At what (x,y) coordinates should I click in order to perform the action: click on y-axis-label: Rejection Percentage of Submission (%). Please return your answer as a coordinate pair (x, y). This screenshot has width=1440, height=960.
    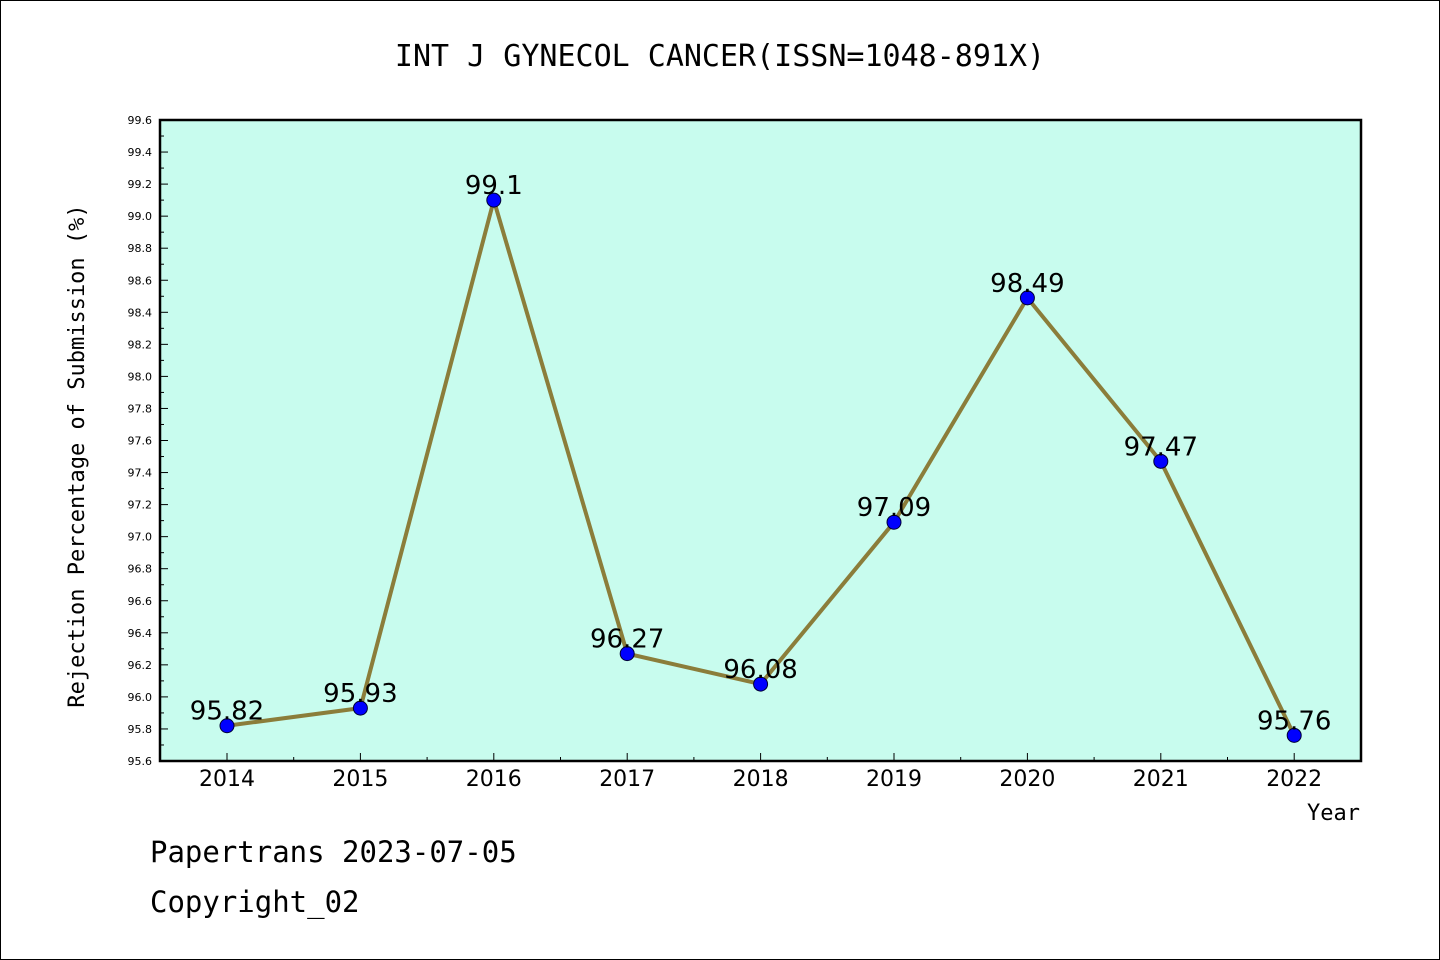
    Looking at the image, I should click on (77, 455).